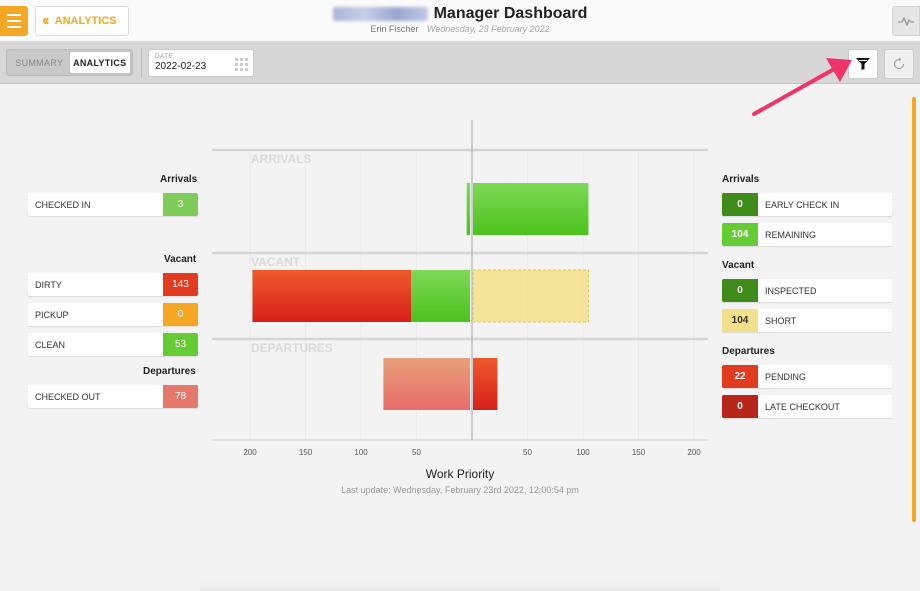 This screenshot has height=591, width=920. I want to click on stat-label: PENDING, so click(786, 376).